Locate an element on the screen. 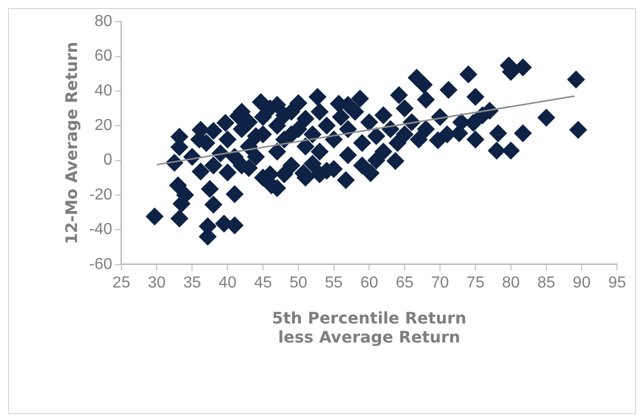 The image size is (642, 420). x-tick-label: 65 is located at coordinates (405, 283).